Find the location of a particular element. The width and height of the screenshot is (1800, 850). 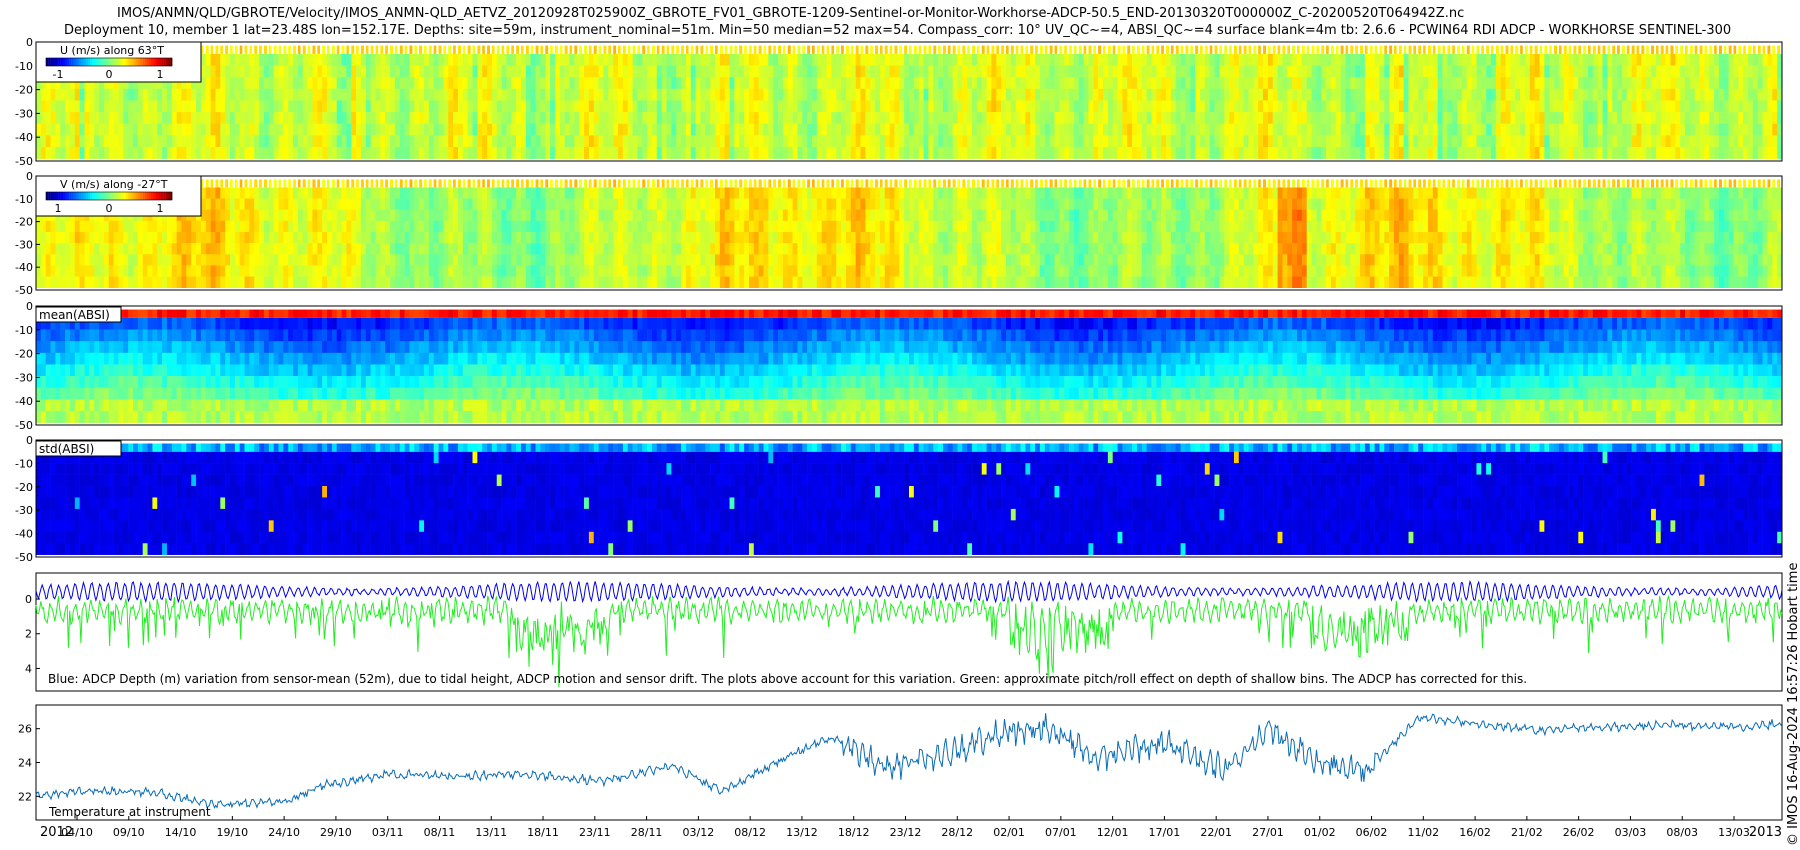

temperature-caption: Temperature at instrument is located at coordinates (129, 812).